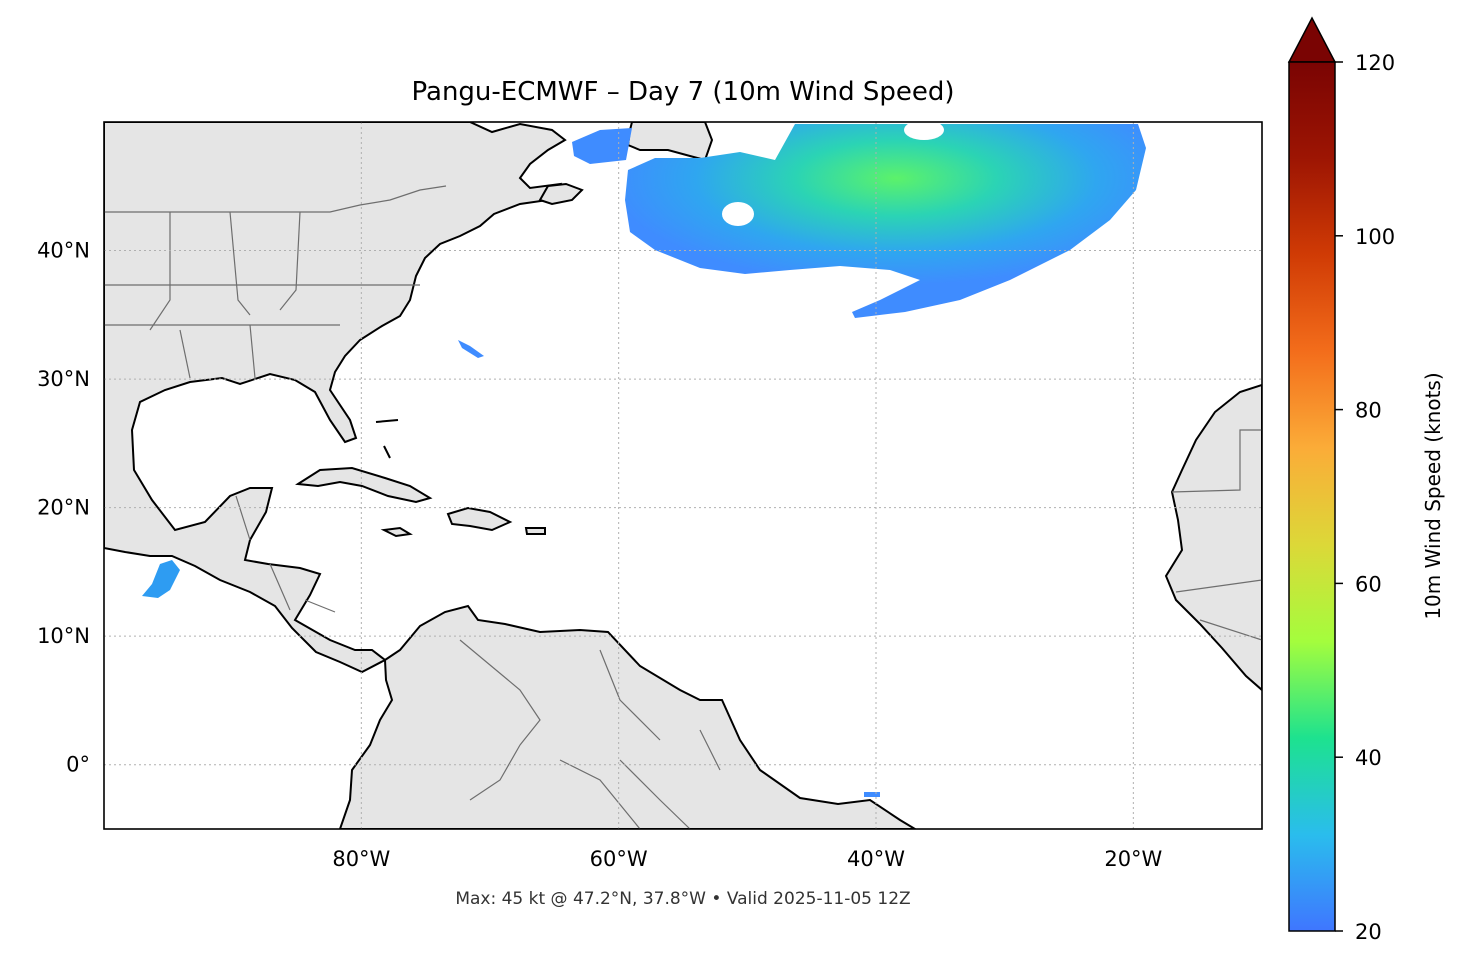 The width and height of the screenshot is (1466, 969). I want to click on lat-tick-label: 10°N, so click(63, 636).